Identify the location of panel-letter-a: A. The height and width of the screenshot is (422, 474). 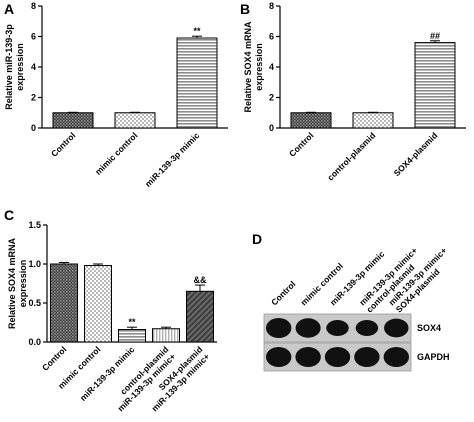
(9, 9).